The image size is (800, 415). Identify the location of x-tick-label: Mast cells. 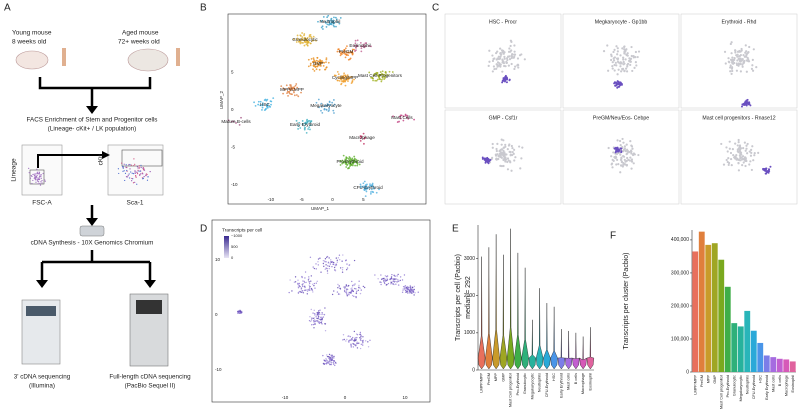
(569, 381).